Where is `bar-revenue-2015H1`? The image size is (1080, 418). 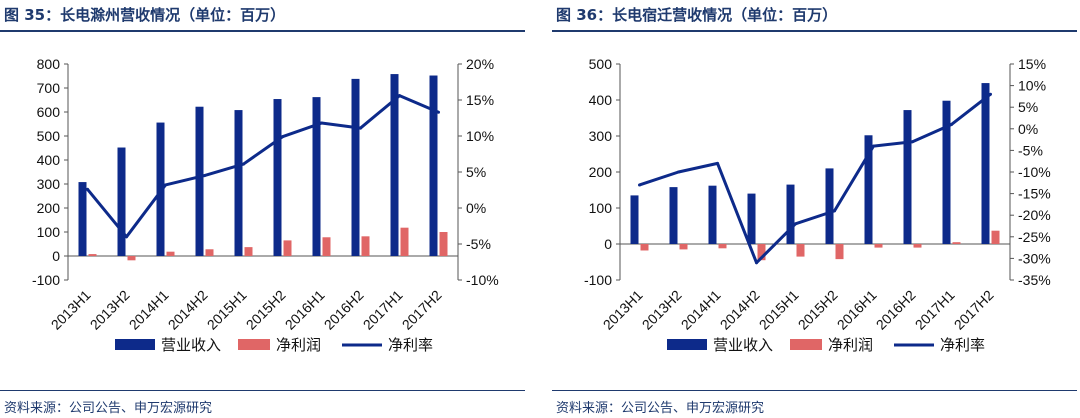
bar-revenue-2015H1 is located at coordinates (238, 183).